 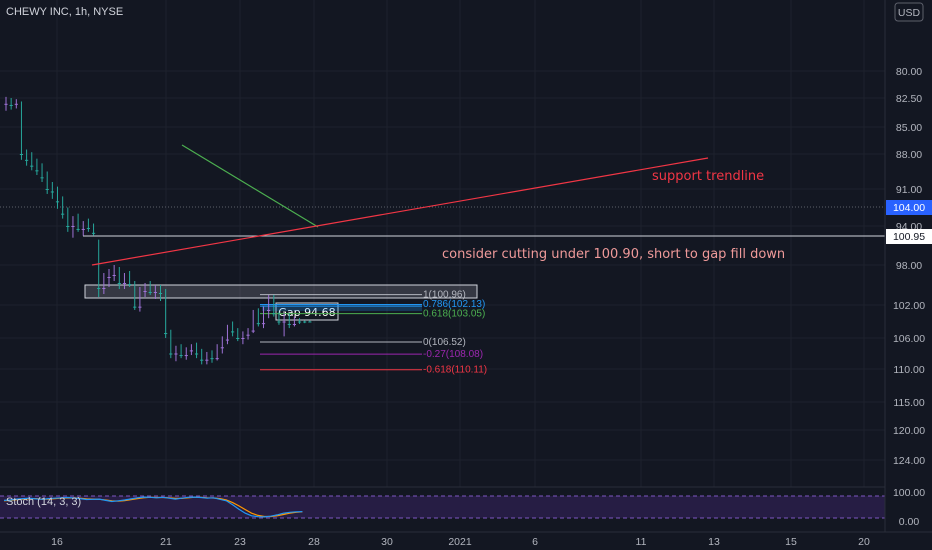 What do you see at coordinates (708, 176) in the screenshot?
I see `support-trendline-label: support trendline` at bounding box center [708, 176].